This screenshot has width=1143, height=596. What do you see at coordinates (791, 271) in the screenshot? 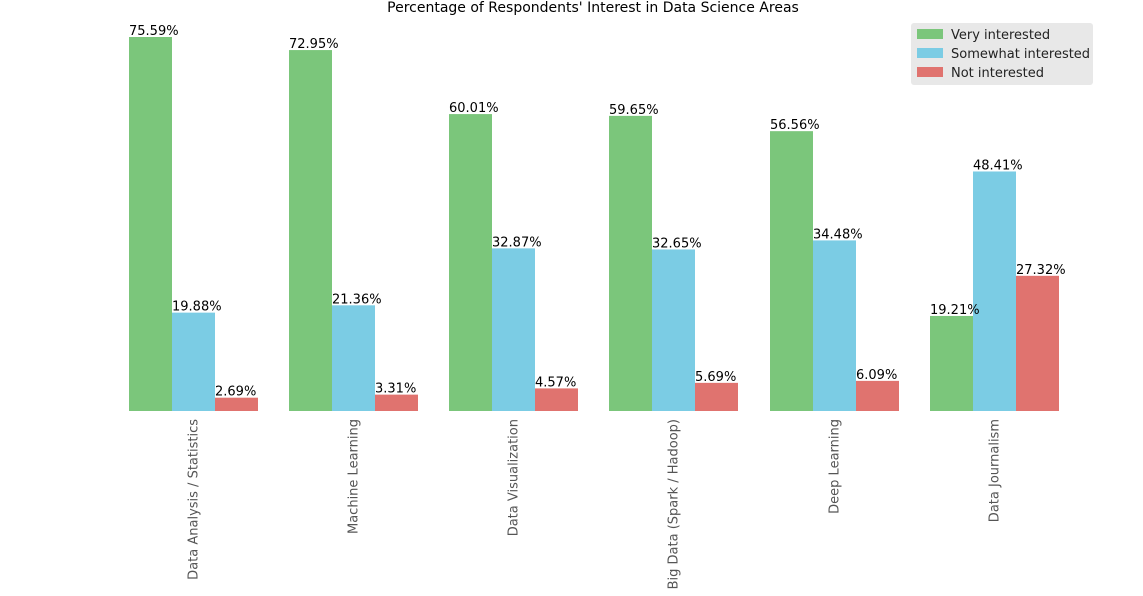
I see `bar-deep-learning-very-interested` at bounding box center [791, 271].